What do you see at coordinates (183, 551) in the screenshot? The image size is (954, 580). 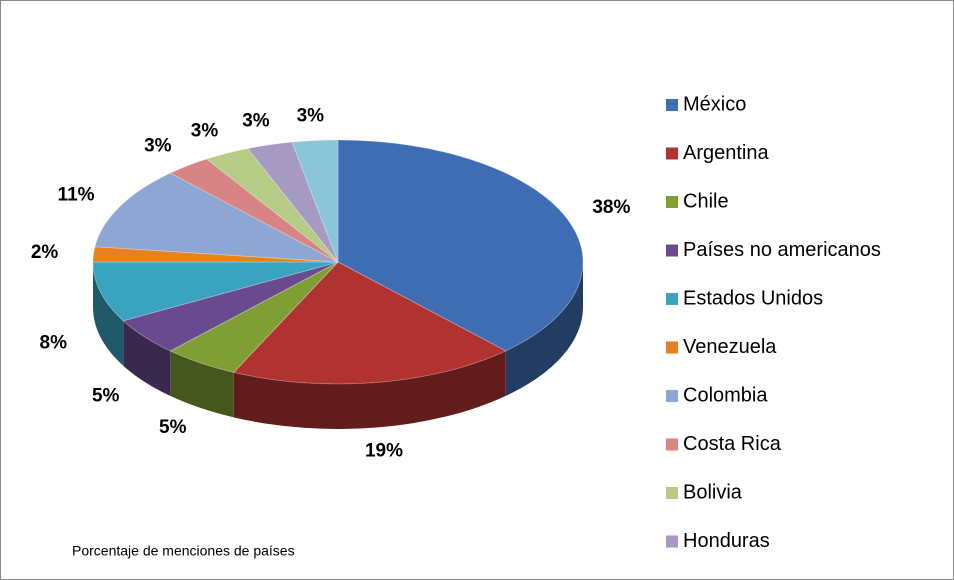 I see `caption: Porcentaje de menciones de países` at bounding box center [183, 551].